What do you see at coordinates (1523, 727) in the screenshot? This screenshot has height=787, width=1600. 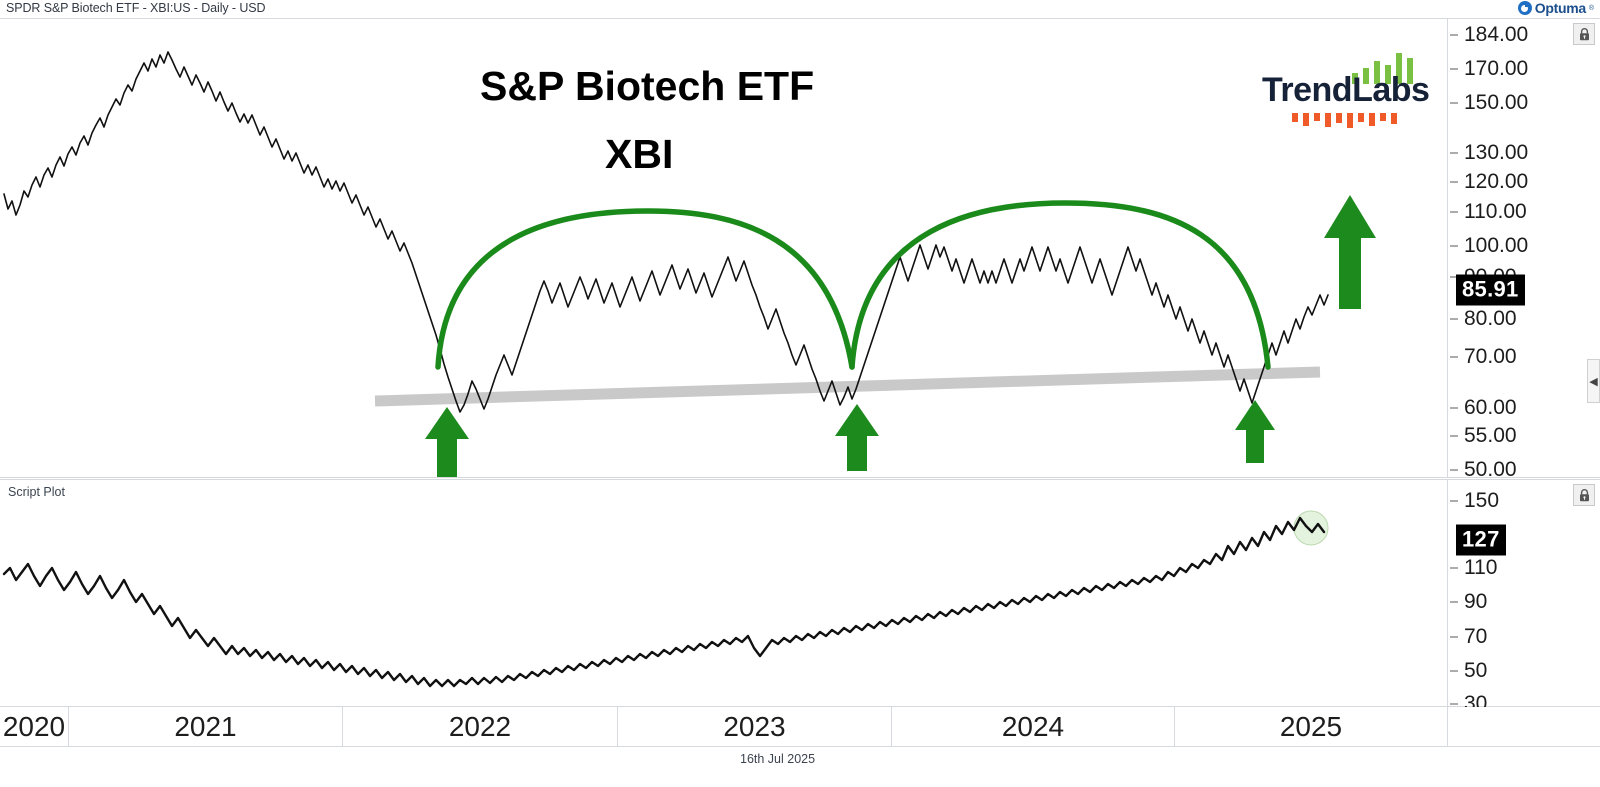 I see `date-axis-corner` at bounding box center [1523, 727].